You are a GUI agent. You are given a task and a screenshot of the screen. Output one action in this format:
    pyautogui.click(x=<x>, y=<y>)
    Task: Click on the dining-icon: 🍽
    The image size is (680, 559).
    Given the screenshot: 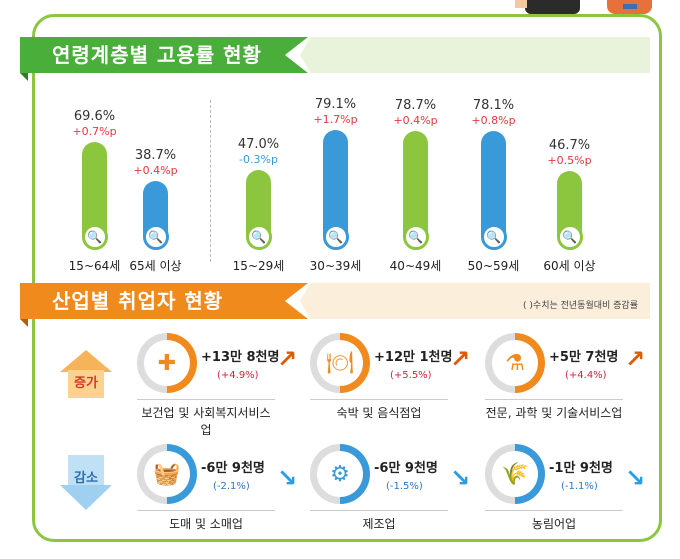 What is the action you would take?
    pyautogui.click(x=340, y=363)
    